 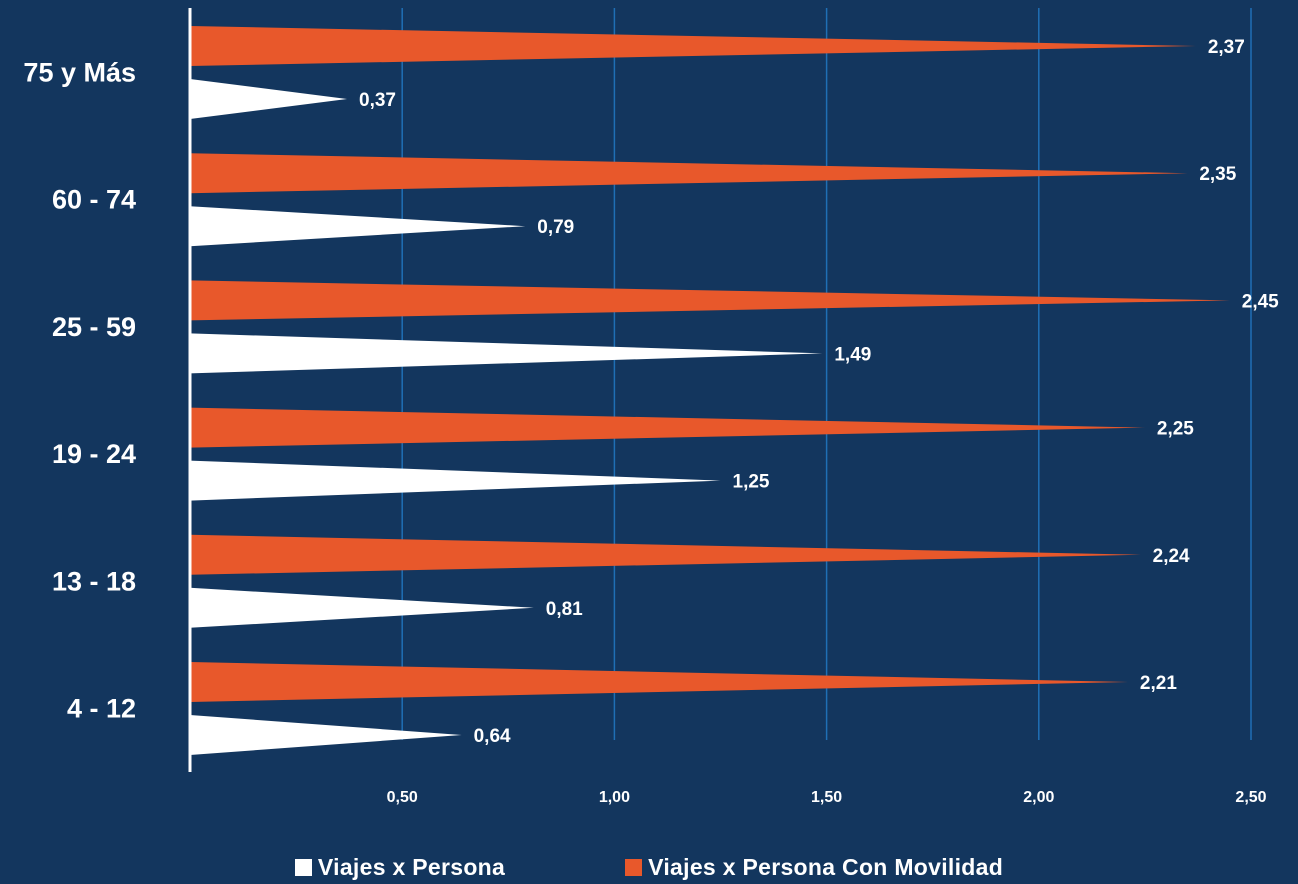 I want to click on legend-label: Viajes x Persona, so click(x=411, y=866).